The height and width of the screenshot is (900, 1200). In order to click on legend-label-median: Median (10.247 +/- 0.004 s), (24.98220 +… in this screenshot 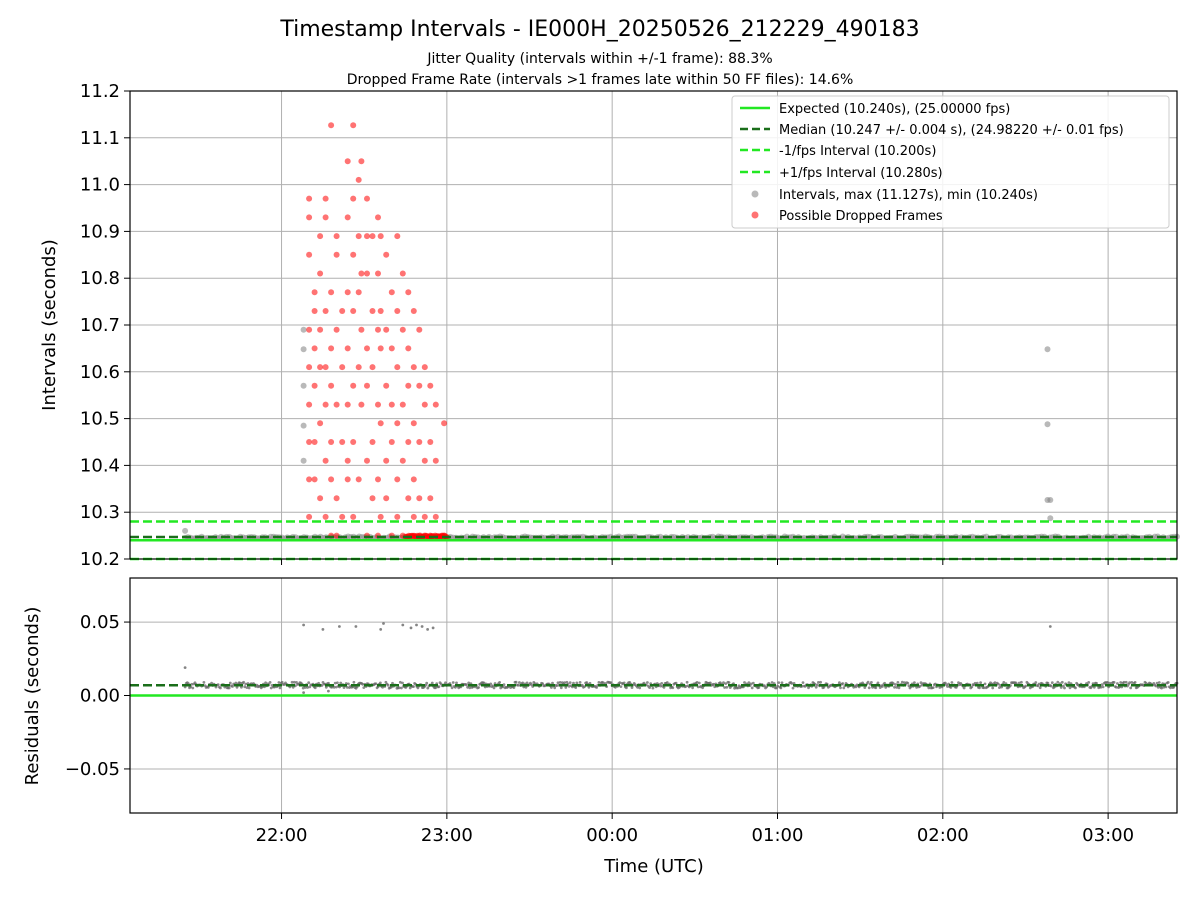, I will do `click(951, 130)`.